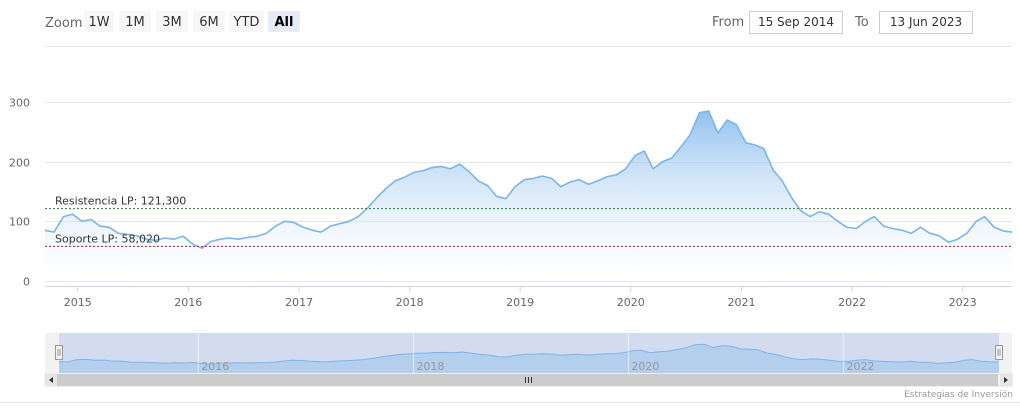 This screenshot has height=416, width=1020. I want to click on y-tick-label: 200, so click(19, 163).